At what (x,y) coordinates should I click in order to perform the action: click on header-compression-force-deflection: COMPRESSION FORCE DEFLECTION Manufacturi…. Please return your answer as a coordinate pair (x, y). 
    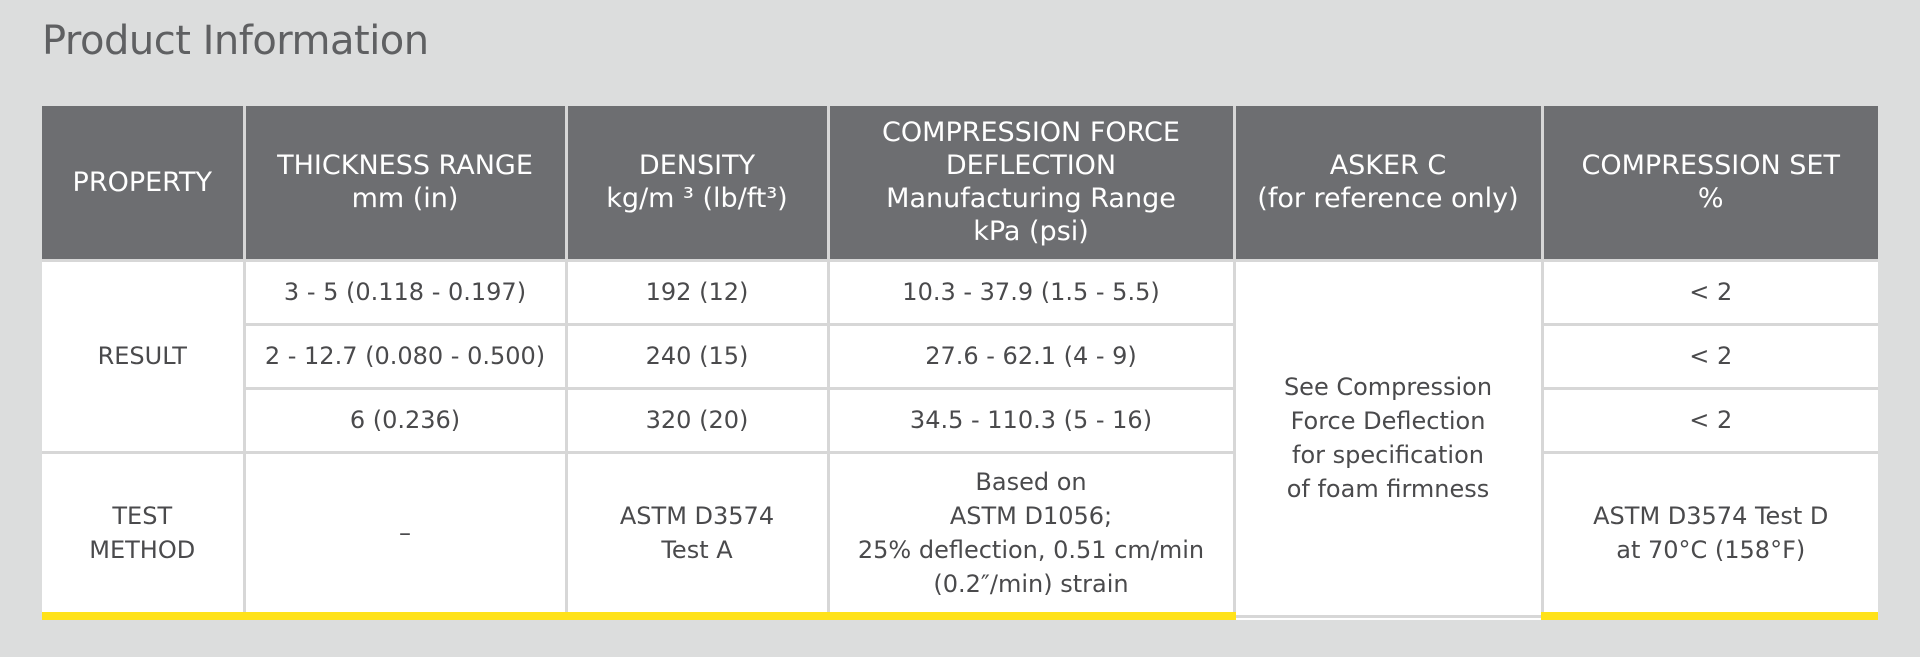
    Looking at the image, I should click on (1031, 184).